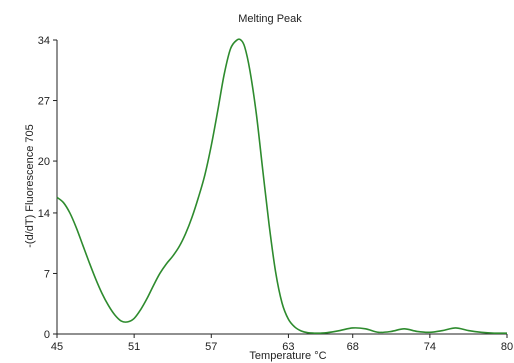  Describe the element at coordinates (211, 347) in the screenshot. I see `x-tick-label: 57` at that location.